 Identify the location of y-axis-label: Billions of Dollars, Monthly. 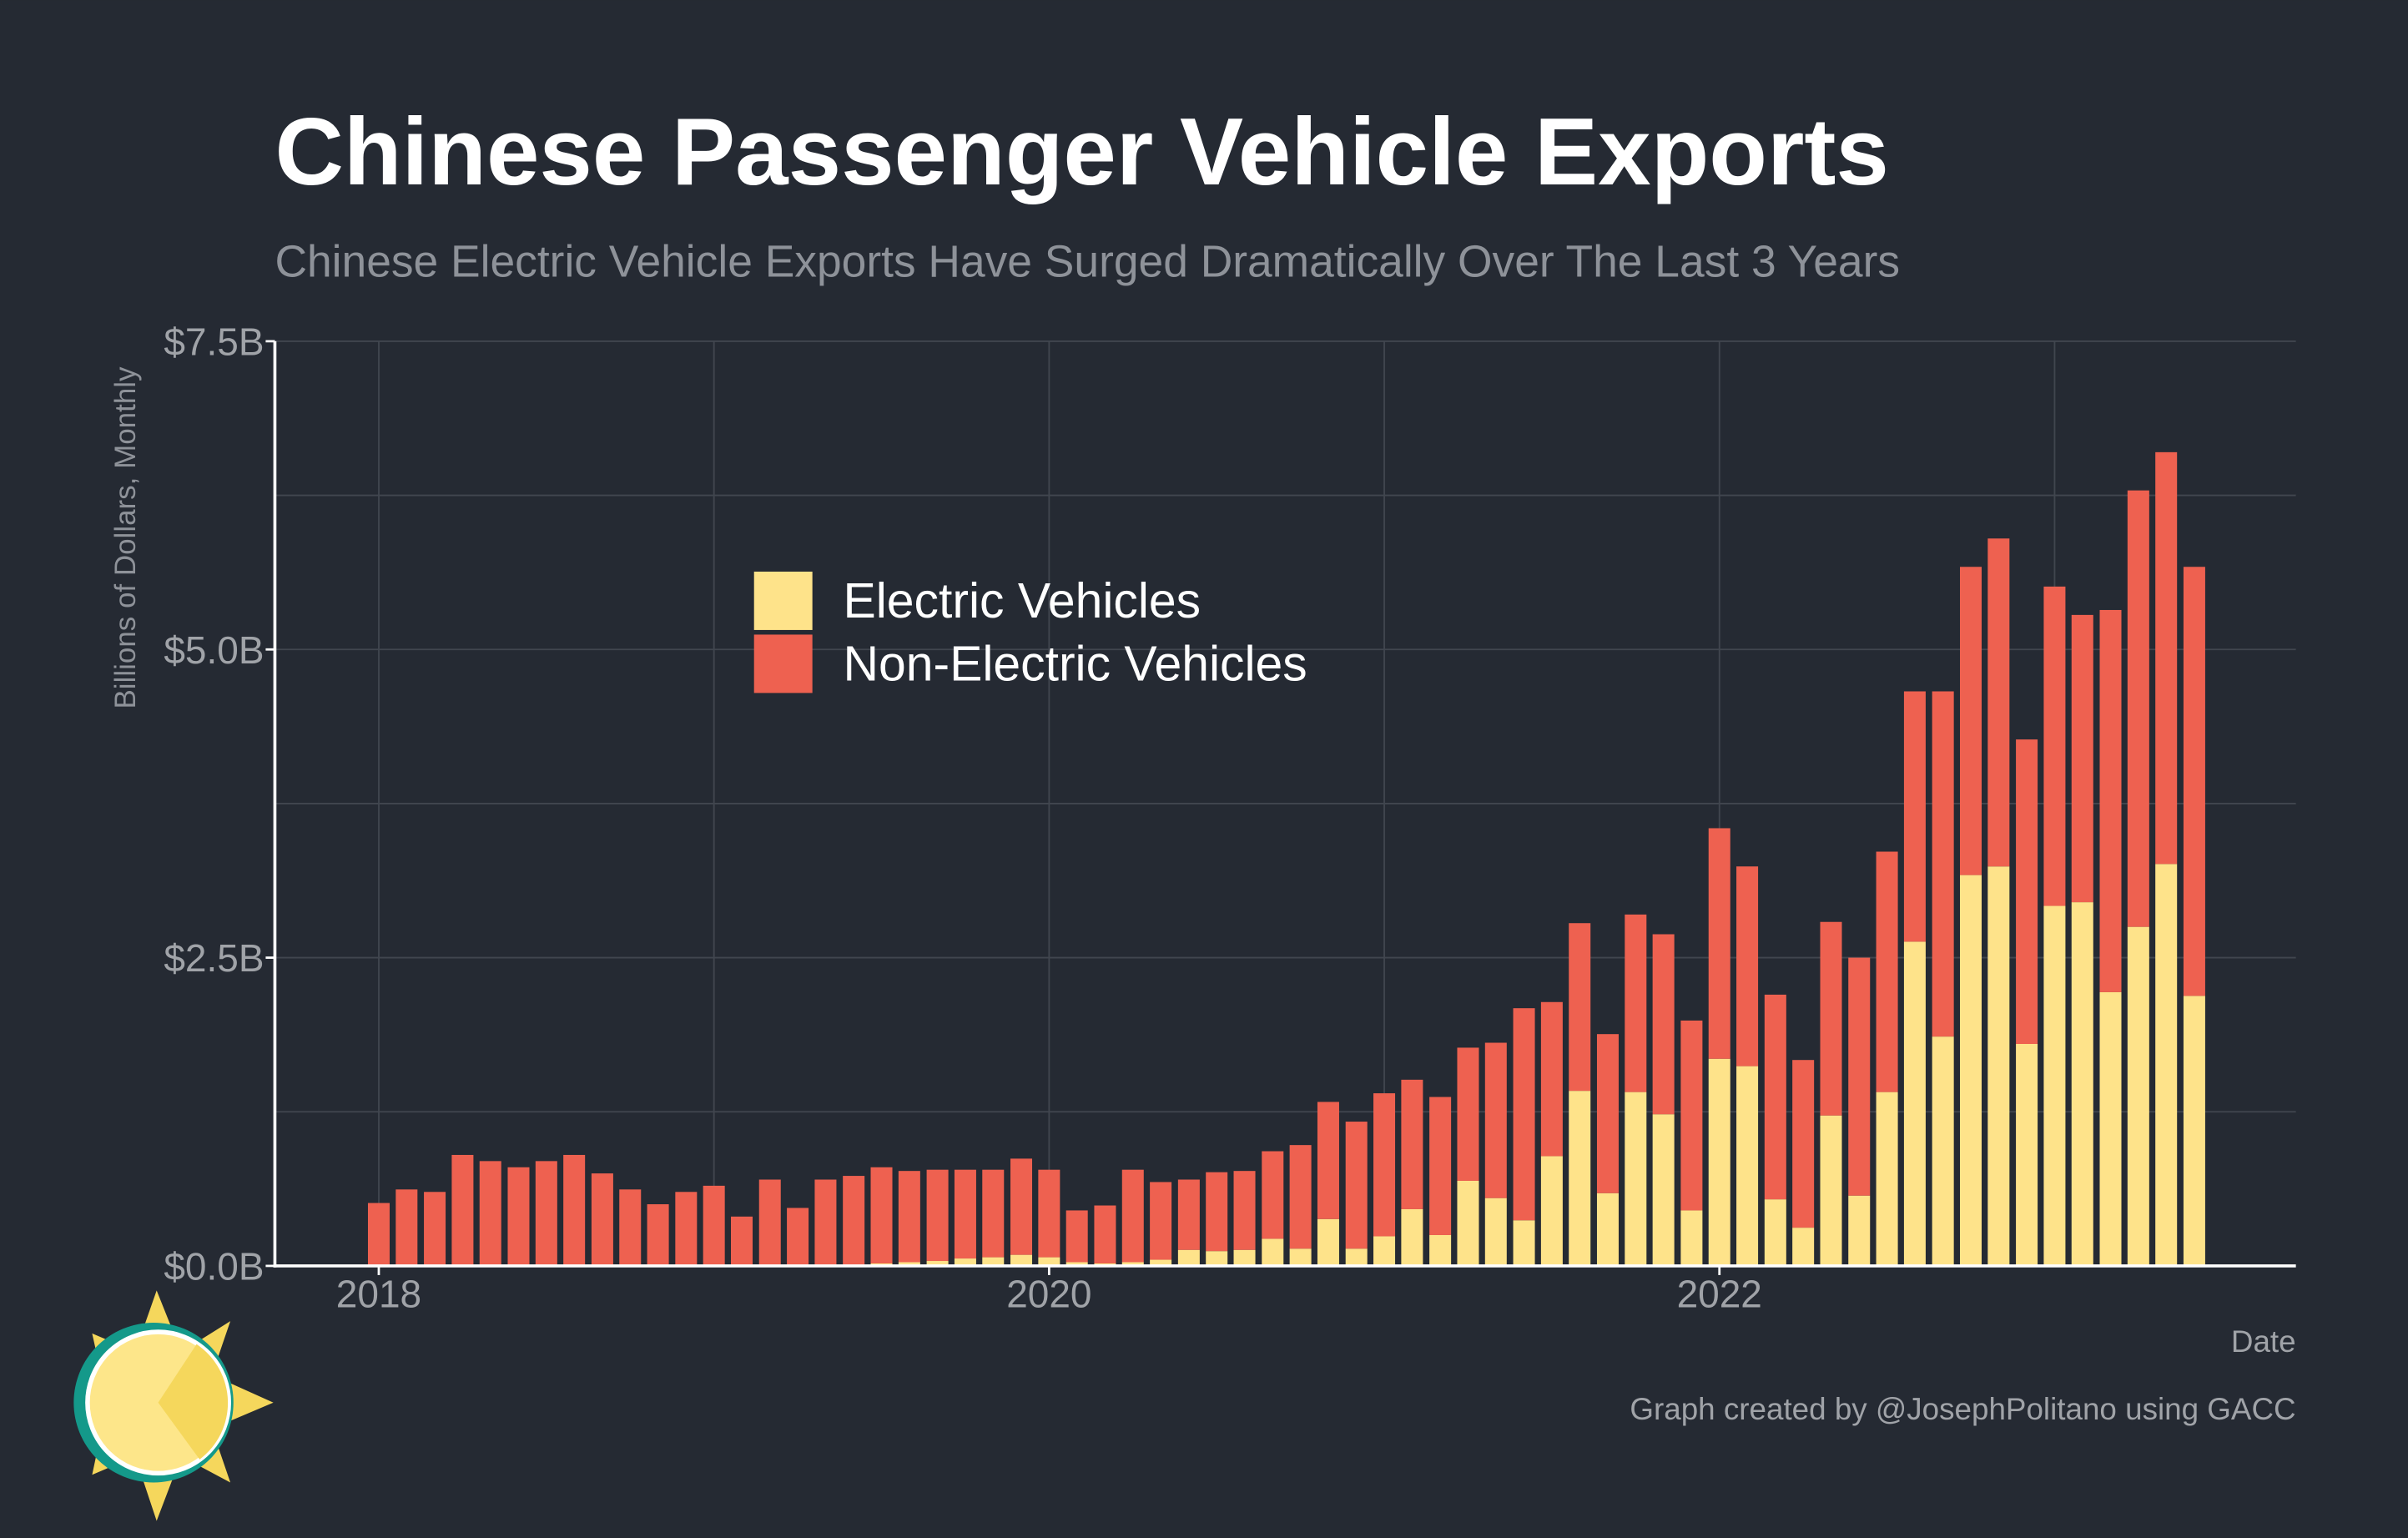
(125, 537).